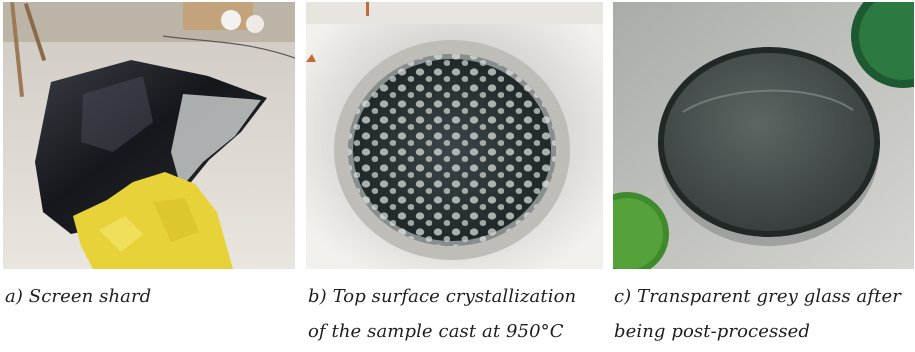  I want to click on caption-line: a) Screen shard, so click(78, 296).